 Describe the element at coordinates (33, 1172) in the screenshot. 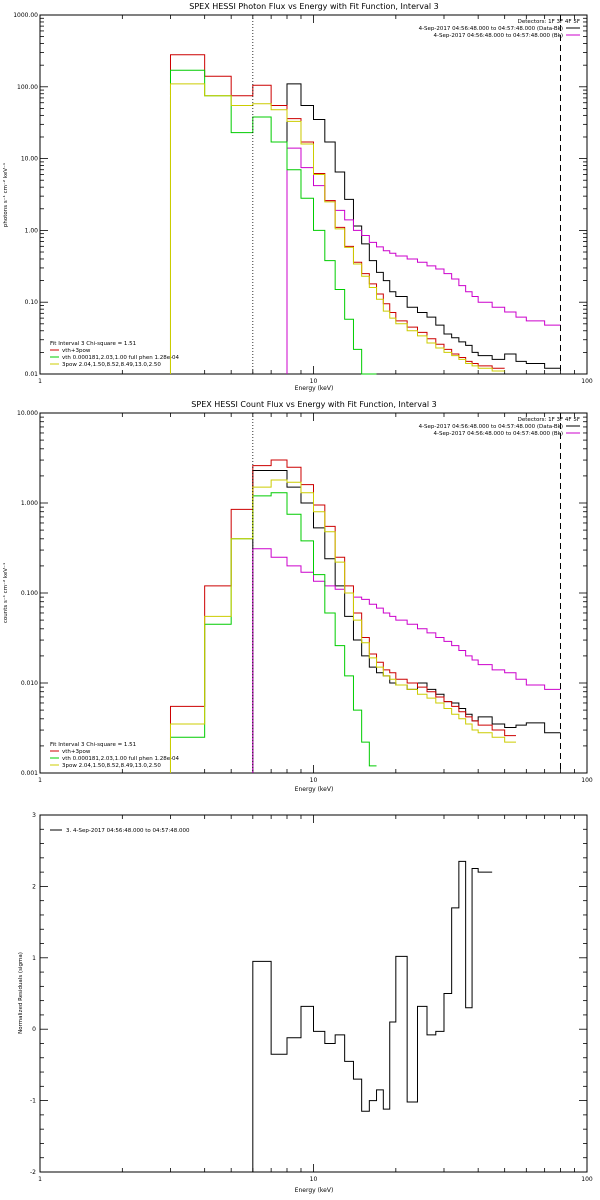

I see `residuals-y-tick-label: -2` at that location.